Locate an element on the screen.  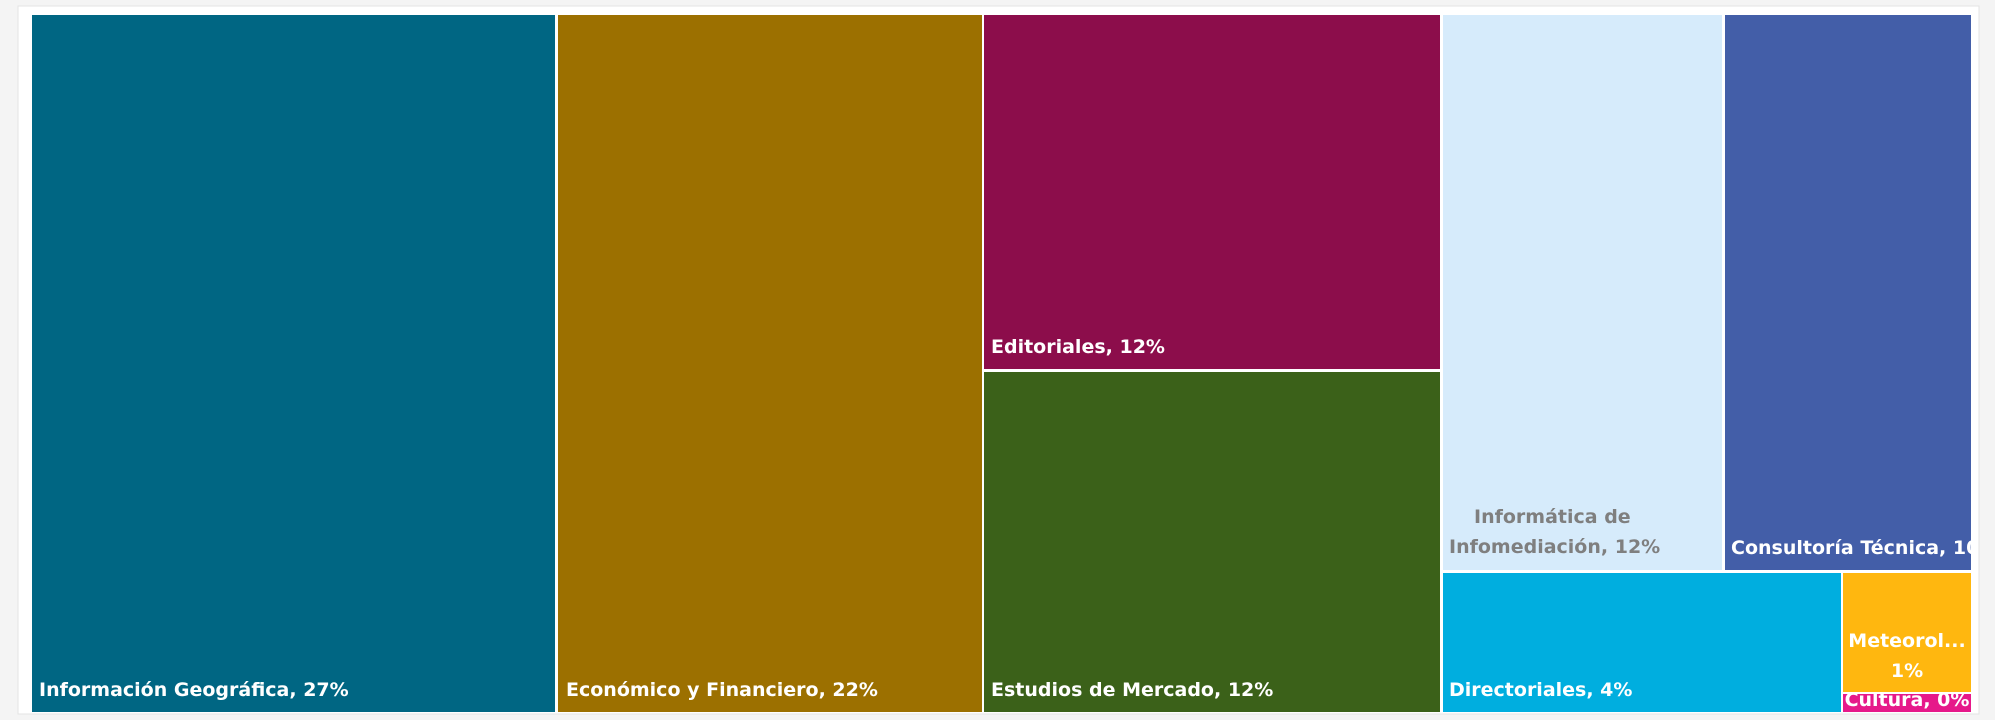
tile-rect-cultura is located at coordinates (1907, 703).